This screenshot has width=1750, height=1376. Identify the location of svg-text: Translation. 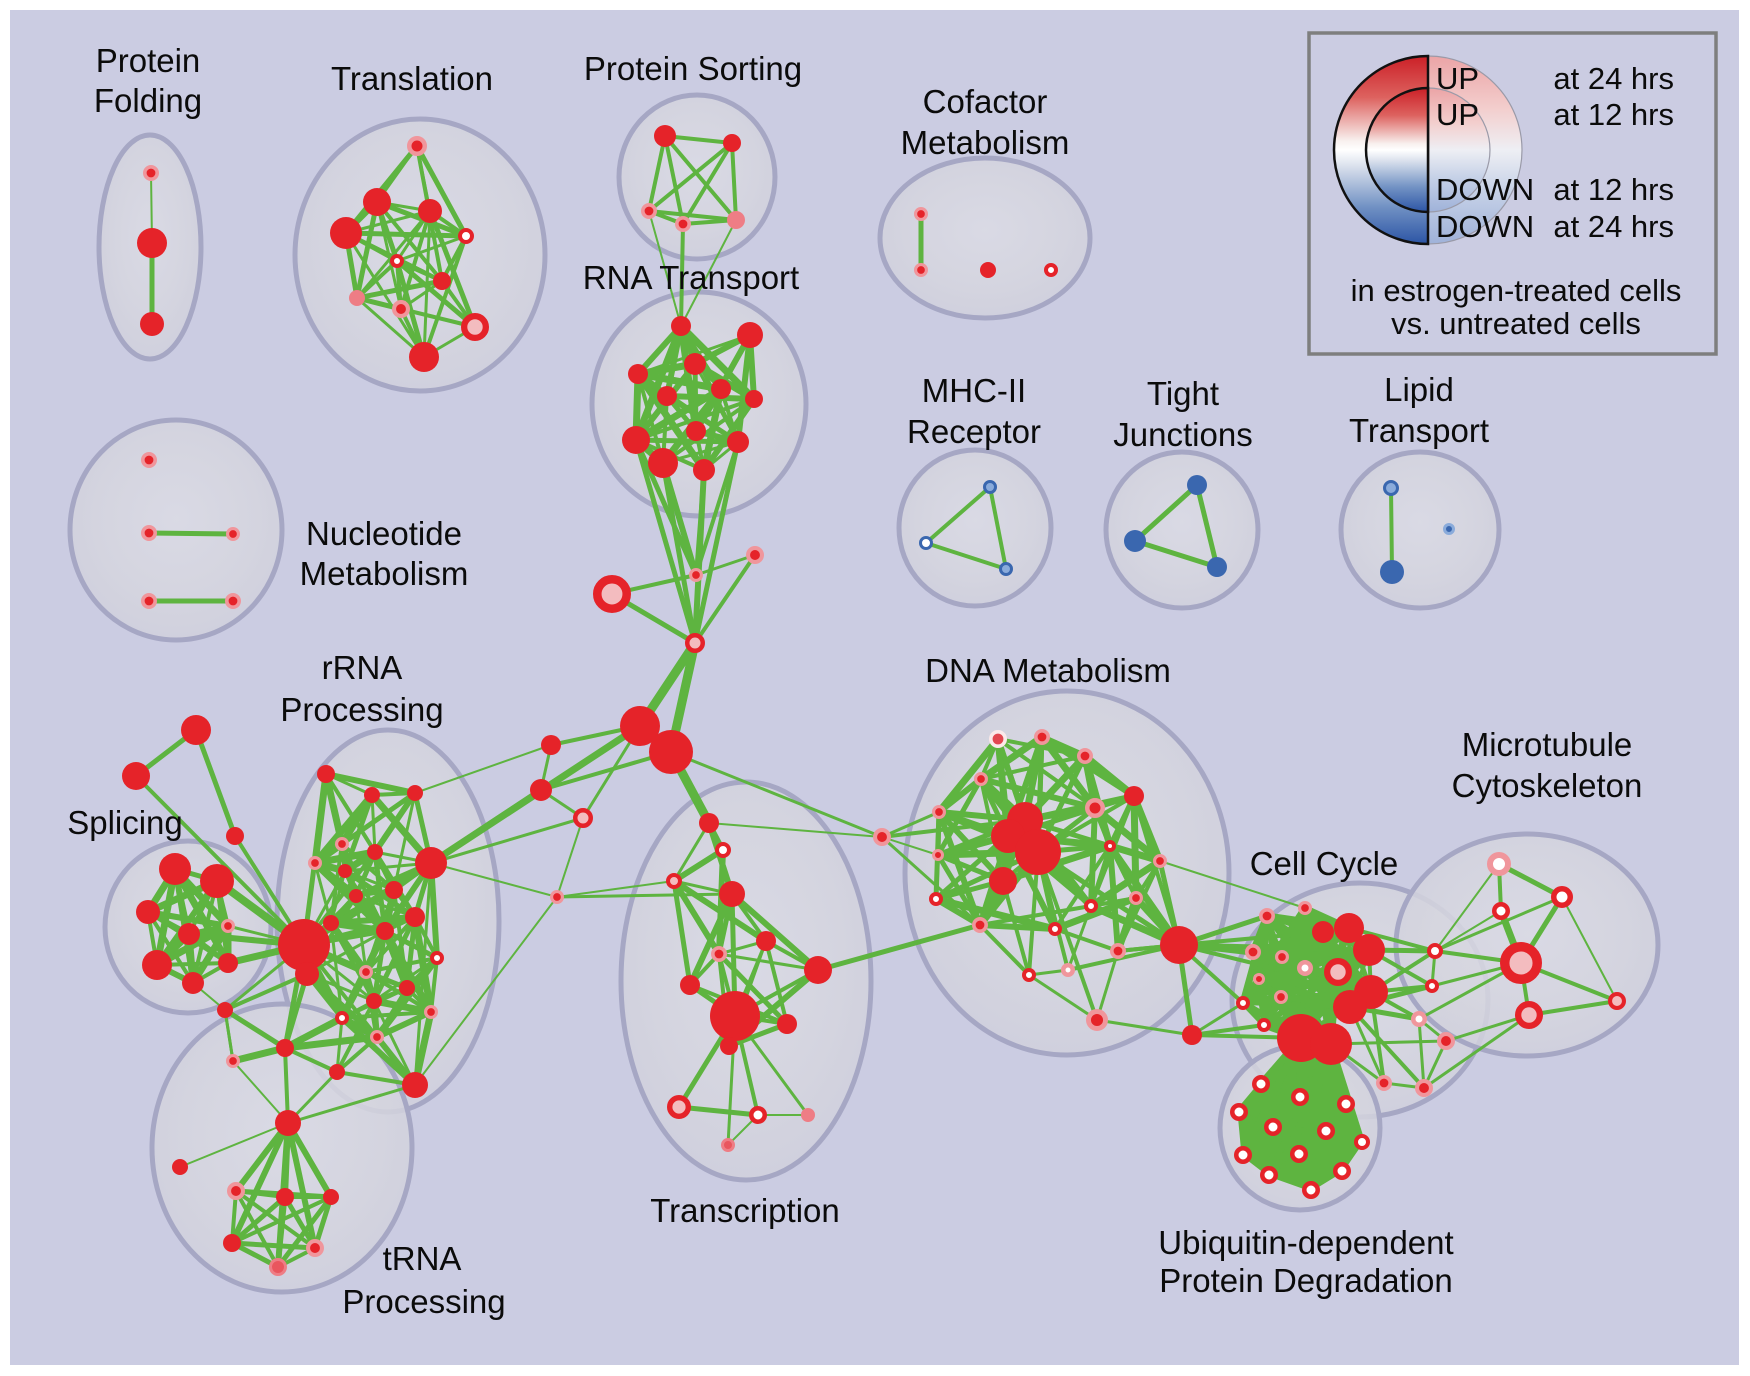
(412, 78).